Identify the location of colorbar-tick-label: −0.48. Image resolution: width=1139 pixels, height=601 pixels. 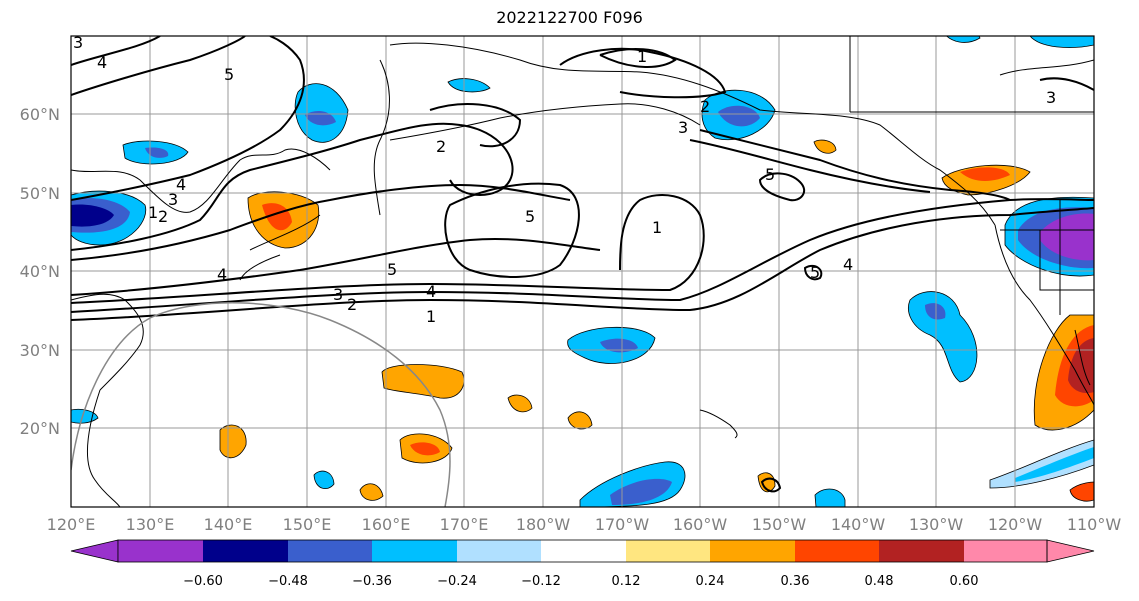
(288, 581).